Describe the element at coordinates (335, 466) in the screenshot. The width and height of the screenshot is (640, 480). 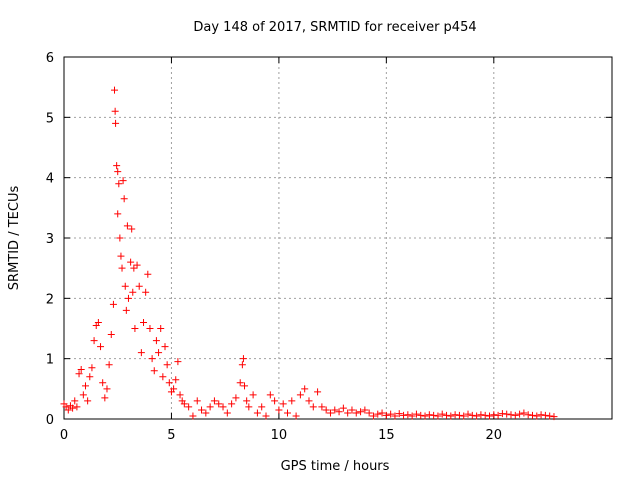
I see `x-axis-label: GPS time / hours` at that location.